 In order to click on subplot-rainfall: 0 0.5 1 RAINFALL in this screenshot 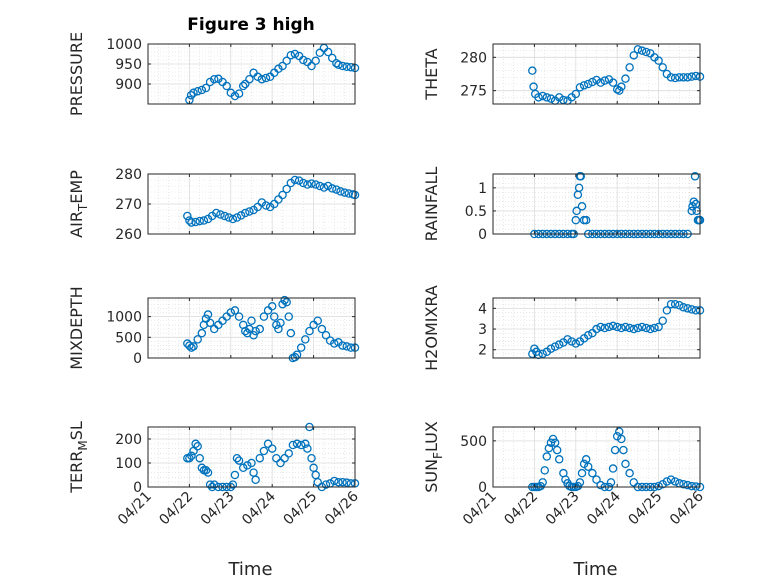, I will do `click(563, 205)`.